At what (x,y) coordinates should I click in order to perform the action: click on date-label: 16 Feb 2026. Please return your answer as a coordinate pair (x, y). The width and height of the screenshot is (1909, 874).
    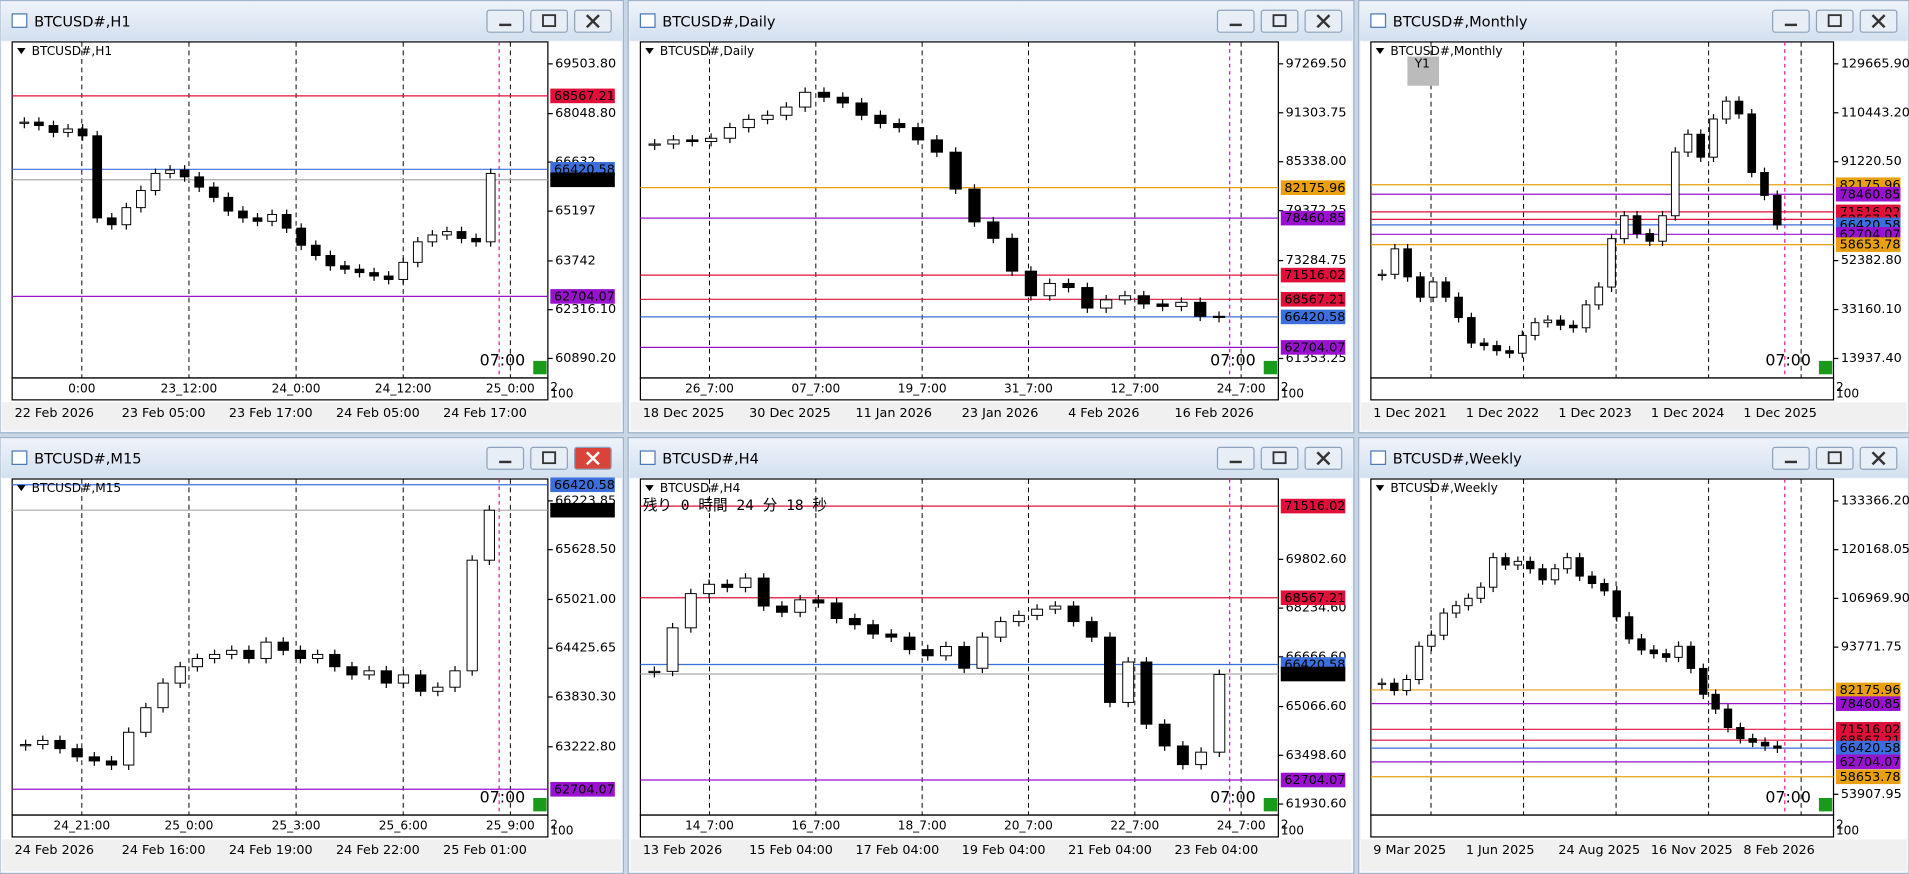
    Looking at the image, I should click on (1213, 413).